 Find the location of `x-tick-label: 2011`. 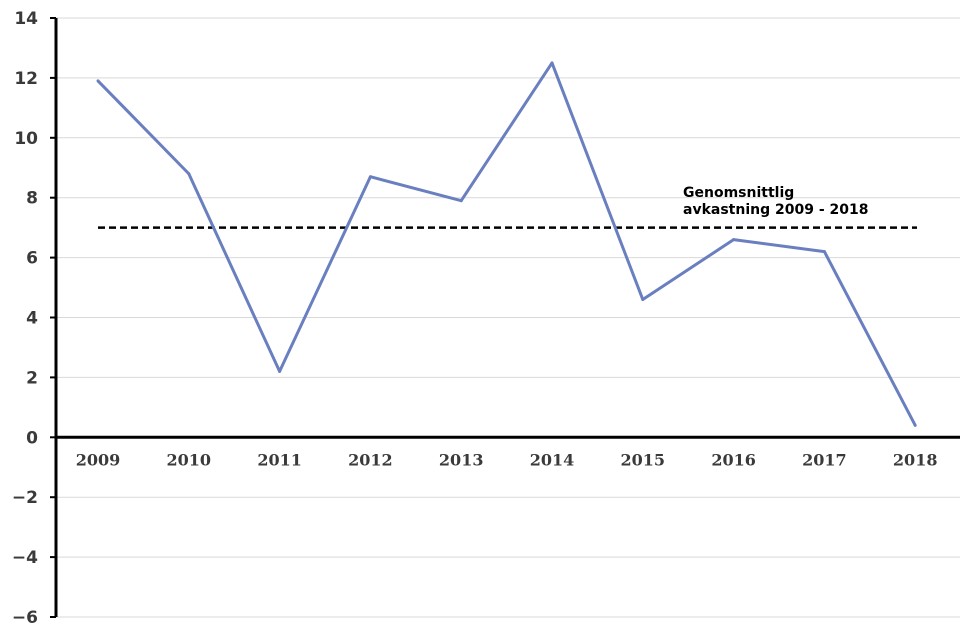

x-tick-label: 2011 is located at coordinates (279, 459).